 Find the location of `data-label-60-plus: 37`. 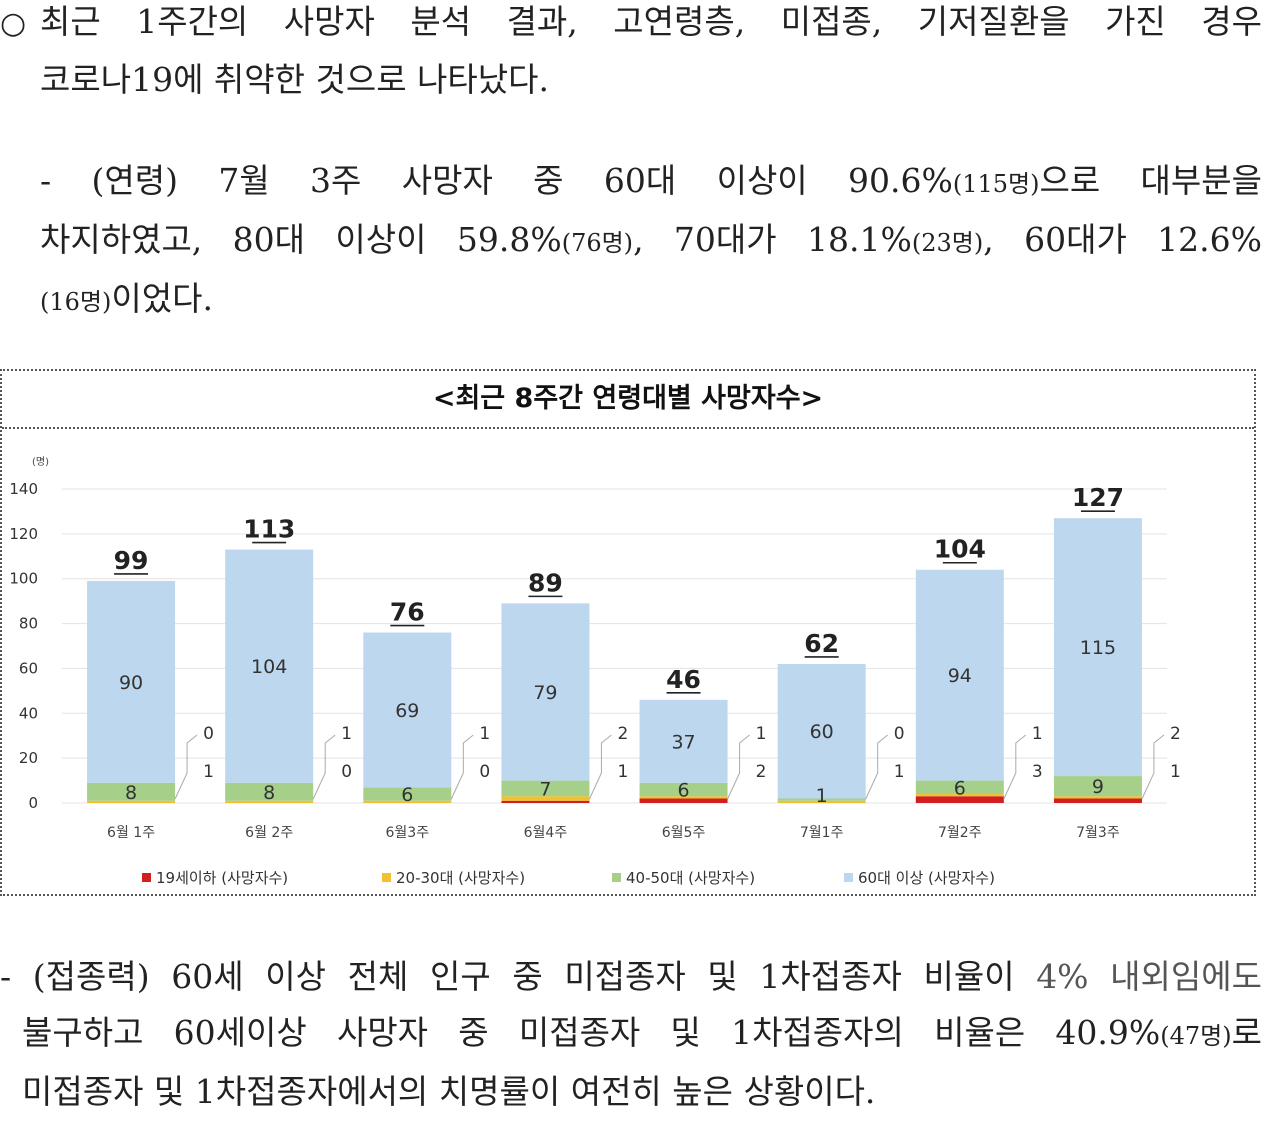

data-label-60-plus: 37 is located at coordinates (683, 742).